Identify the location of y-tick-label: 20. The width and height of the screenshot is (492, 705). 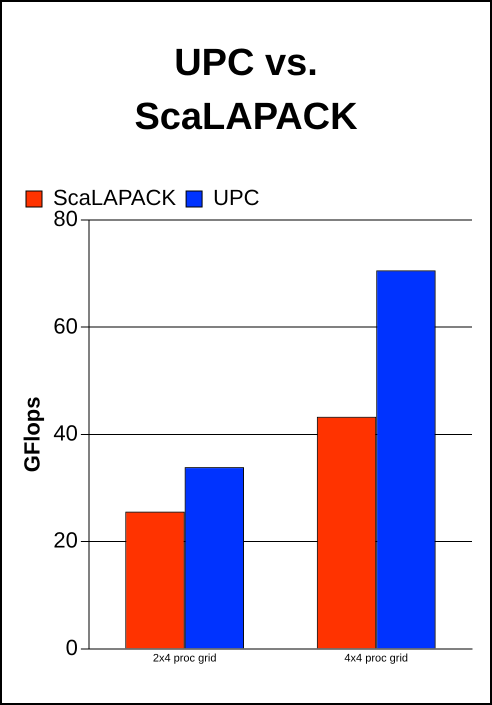
(65, 540).